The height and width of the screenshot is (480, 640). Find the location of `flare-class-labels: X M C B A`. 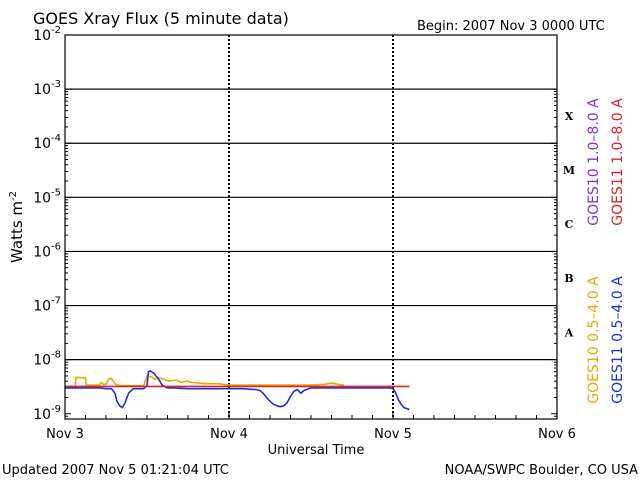

flare-class-labels: X M C B A is located at coordinates (569, 224).